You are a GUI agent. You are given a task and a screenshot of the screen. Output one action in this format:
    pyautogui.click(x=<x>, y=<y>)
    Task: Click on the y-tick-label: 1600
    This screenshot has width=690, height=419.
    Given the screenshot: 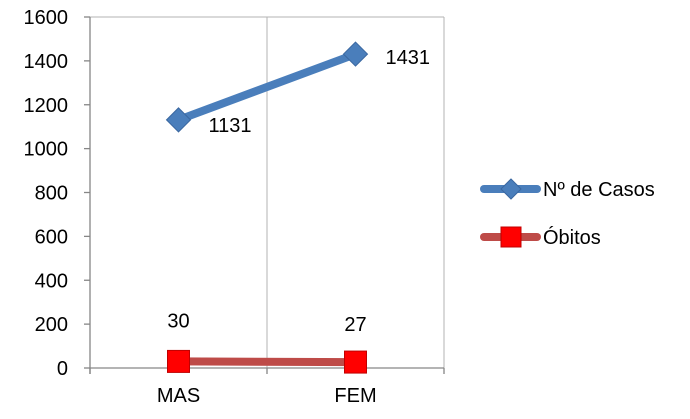 What is the action you would take?
    pyautogui.click(x=46, y=18)
    